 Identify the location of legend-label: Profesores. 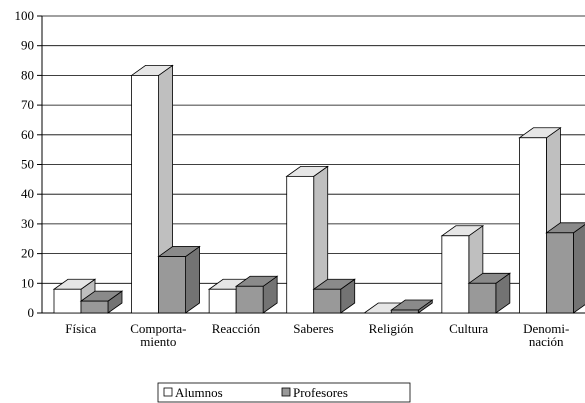
(320, 392).